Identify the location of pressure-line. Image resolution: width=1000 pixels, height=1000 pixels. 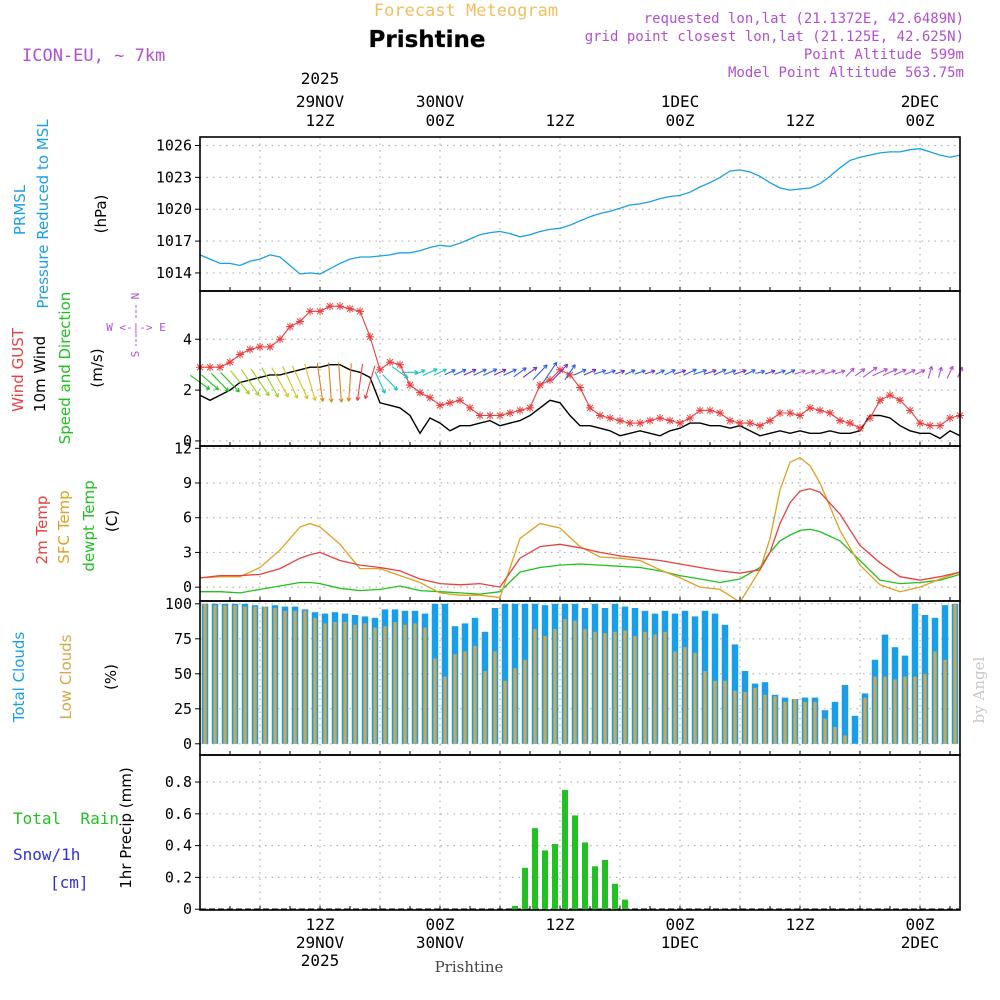
(580, 211).